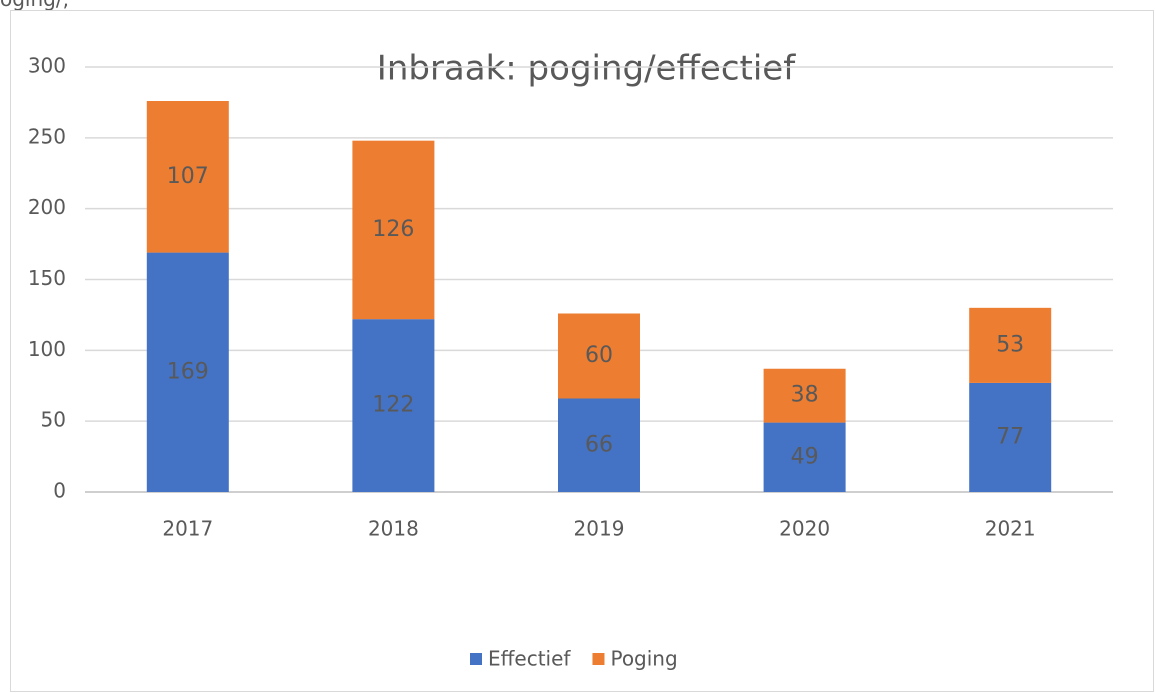  Describe the element at coordinates (393, 529) in the screenshot. I see `x-tick-label: 2018` at that location.